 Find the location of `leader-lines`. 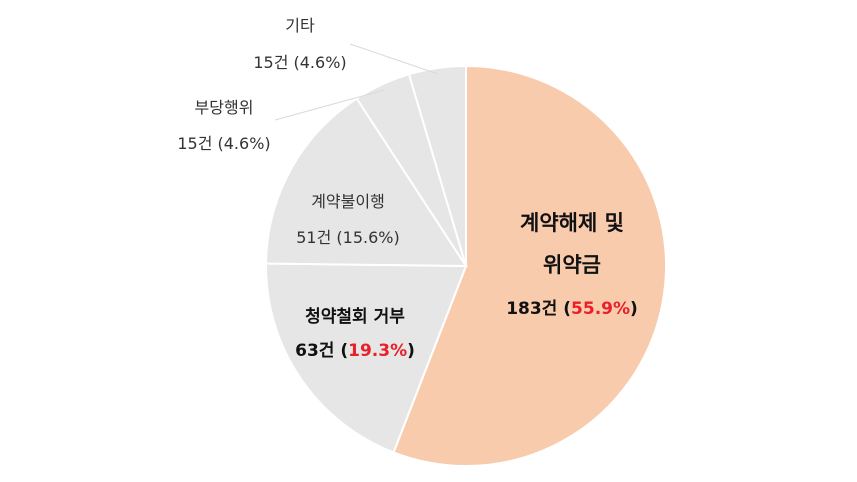

leader-lines is located at coordinates (356, 82).